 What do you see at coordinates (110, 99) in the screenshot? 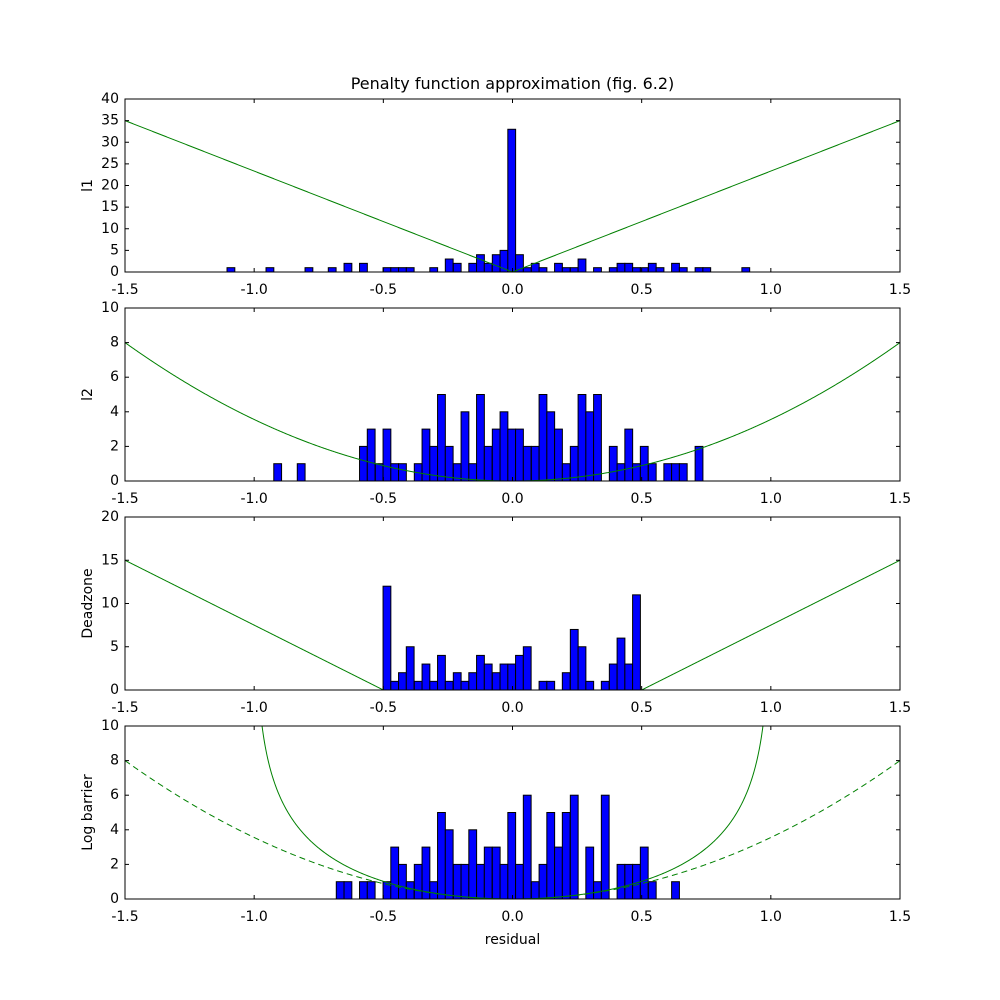
I see `y-tick-label: 40` at bounding box center [110, 99].